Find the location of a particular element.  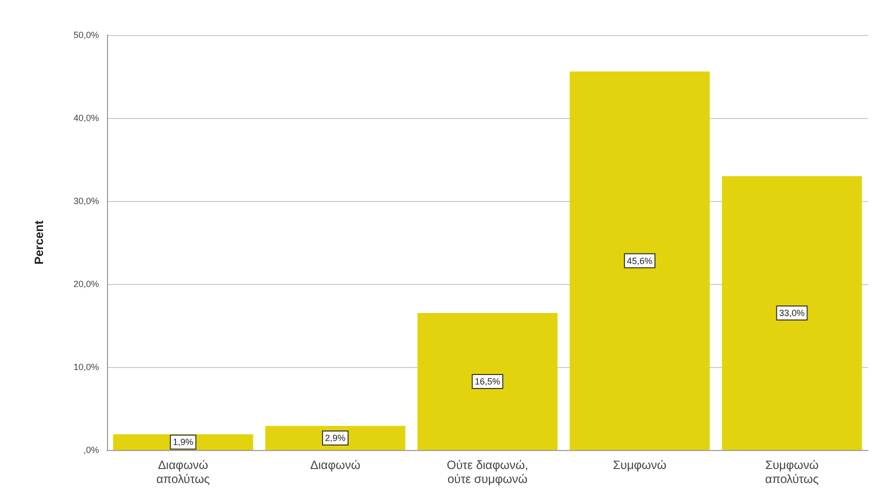

data-label: 1,9% is located at coordinates (183, 442).